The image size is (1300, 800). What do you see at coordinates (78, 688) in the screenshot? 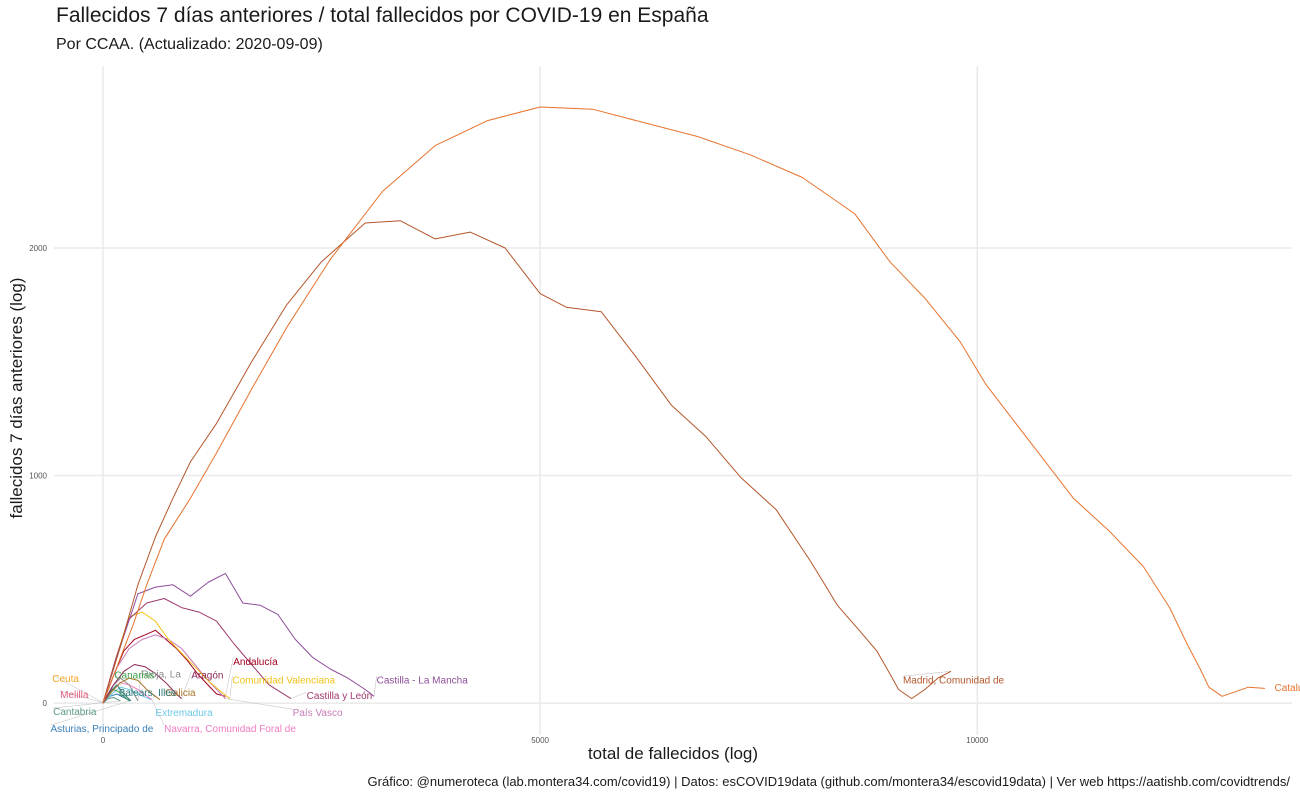
I see `leader-line-ceuta` at bounding box center [78, 688].